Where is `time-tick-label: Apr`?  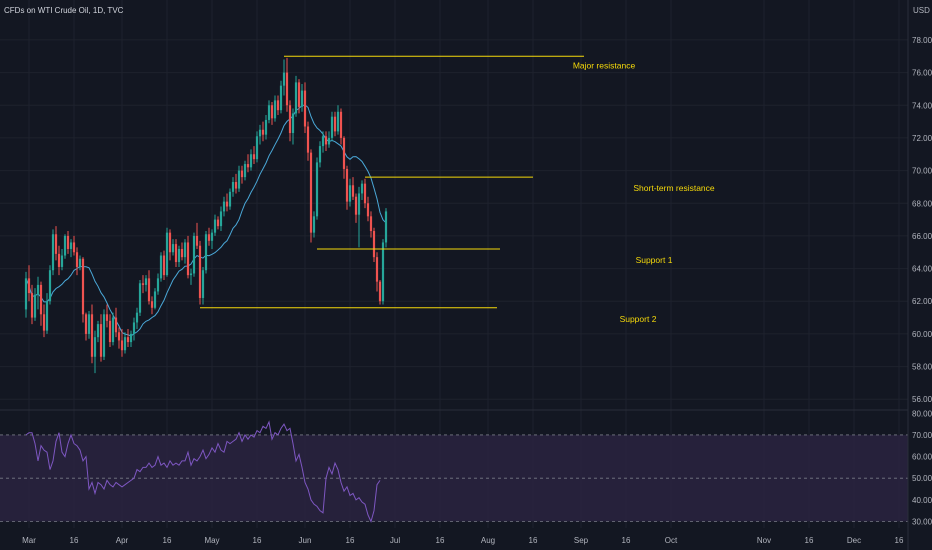
time-tick-label: Apr is located at coordinates (122, 540).